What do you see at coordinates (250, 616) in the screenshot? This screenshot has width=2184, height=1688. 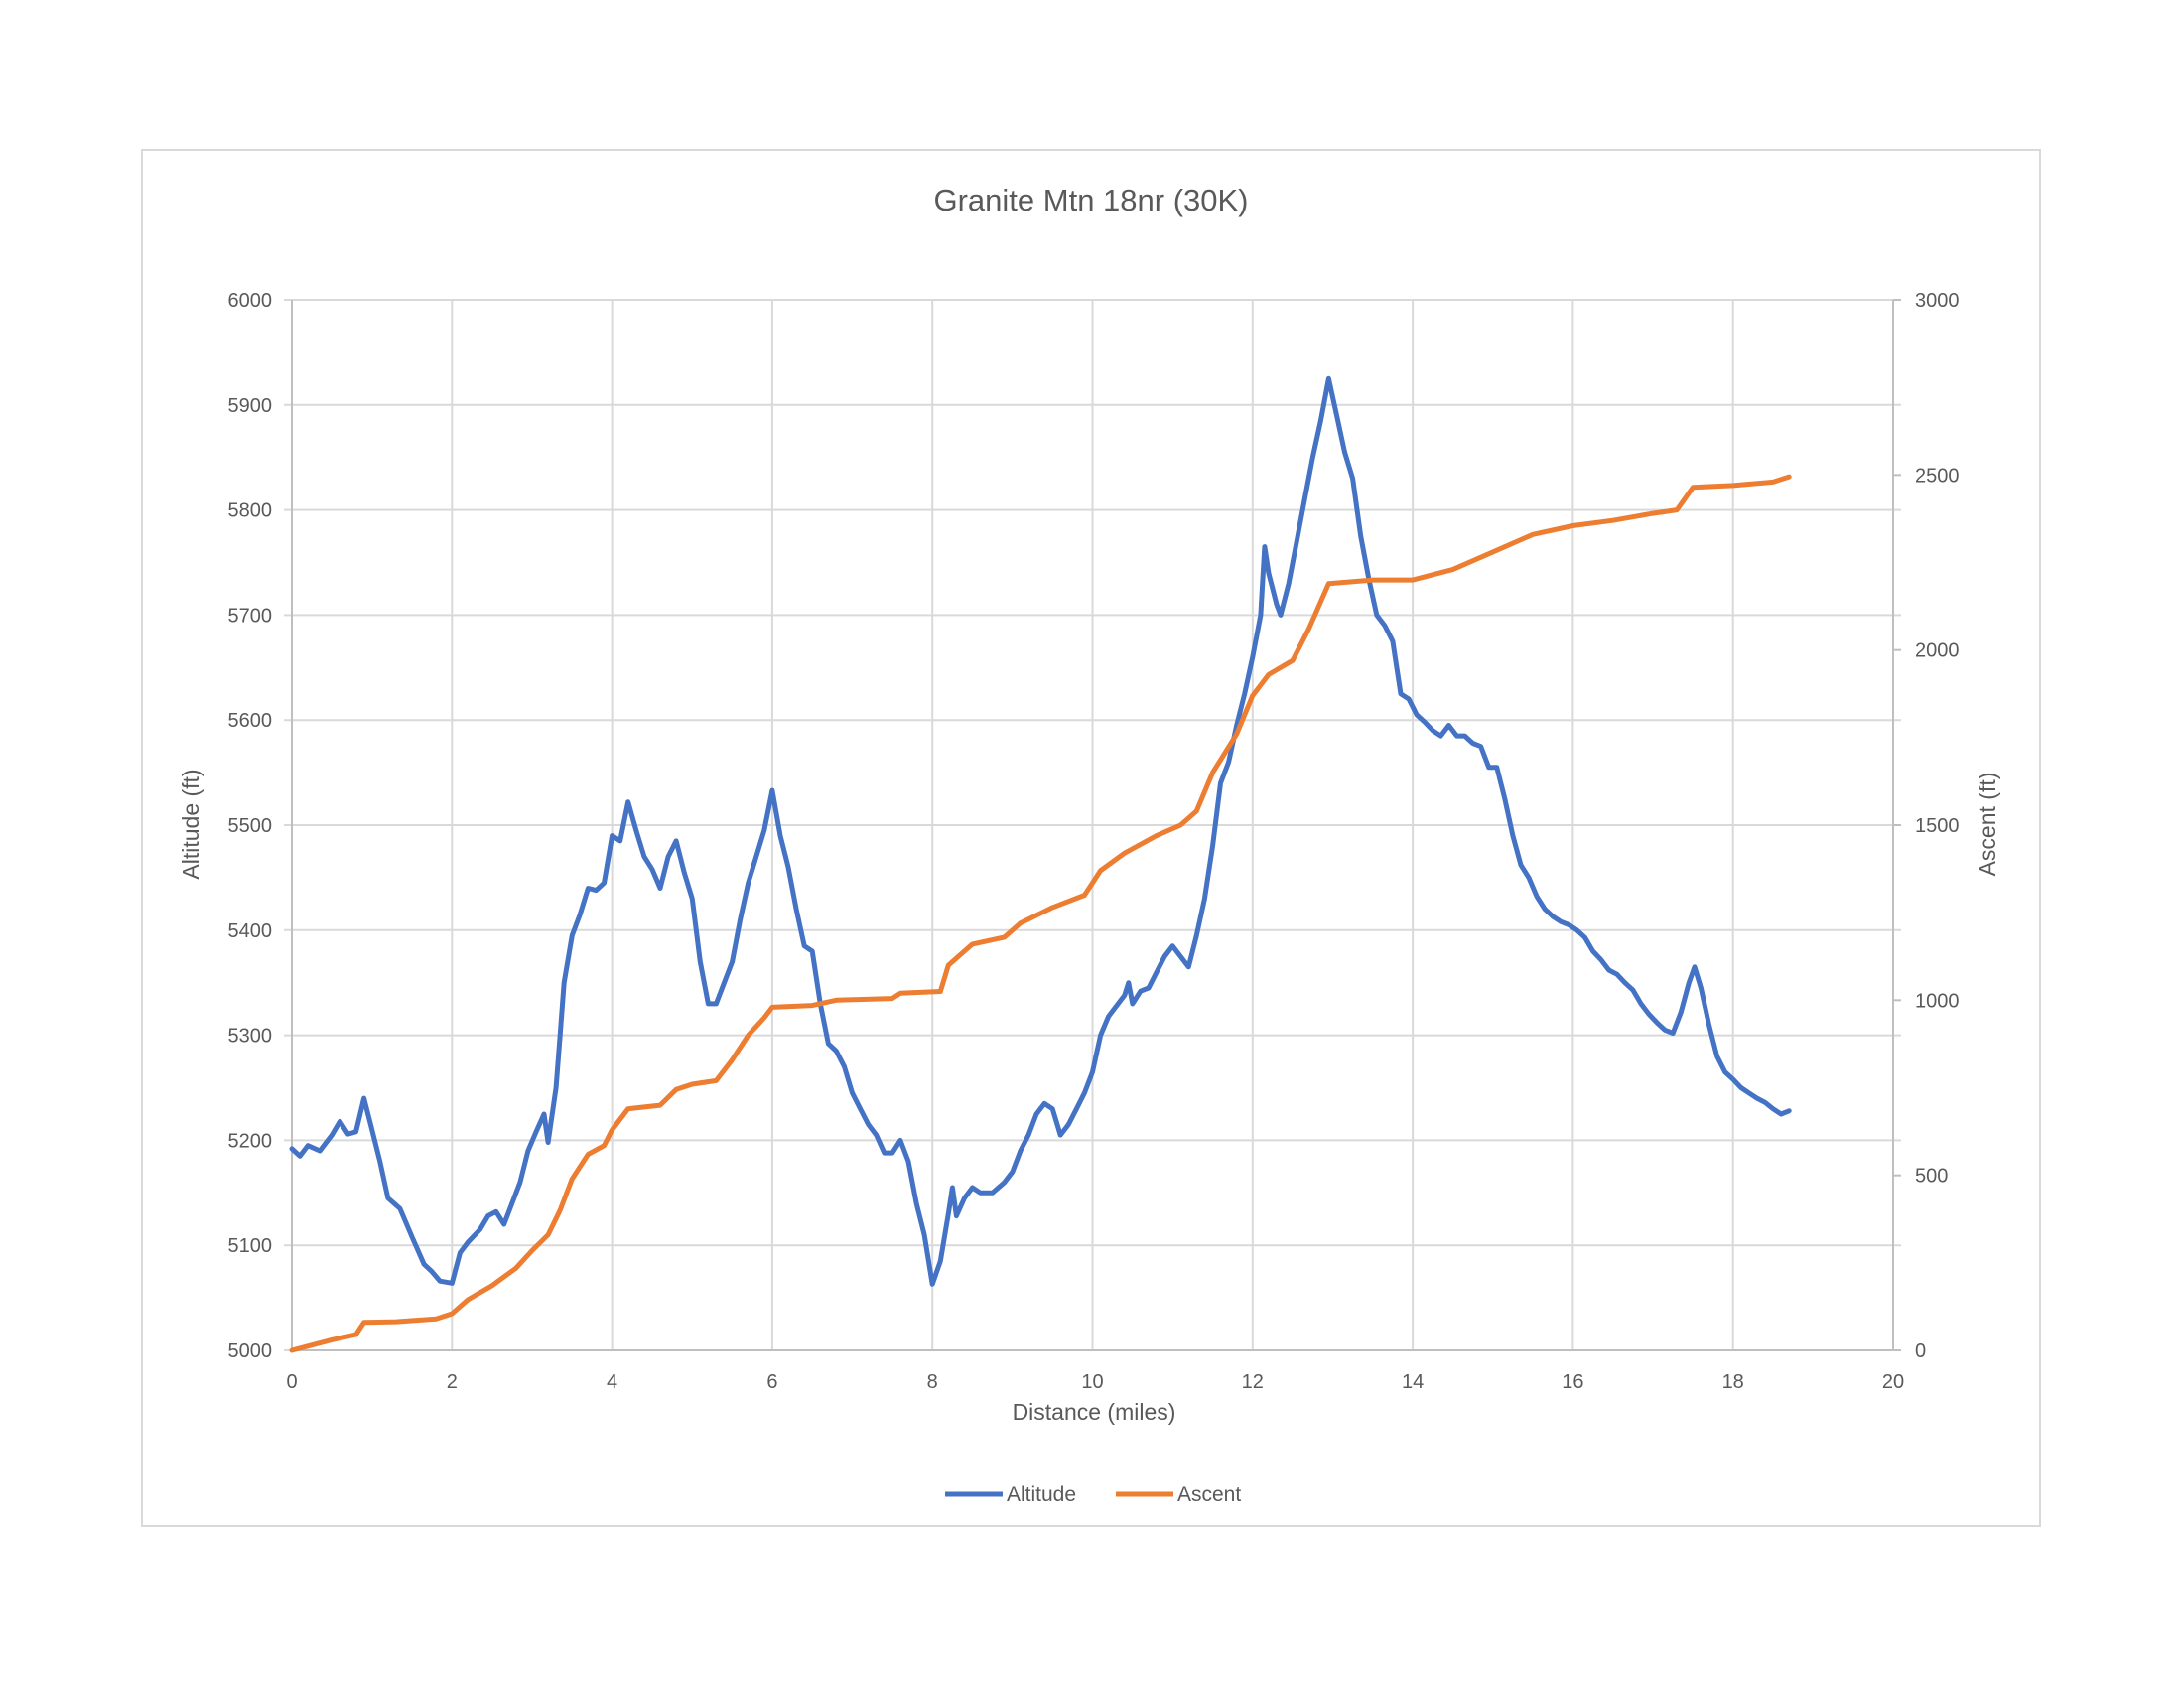 I see `y-tick-label-5700: 5700` at bounding box center [250, 616].